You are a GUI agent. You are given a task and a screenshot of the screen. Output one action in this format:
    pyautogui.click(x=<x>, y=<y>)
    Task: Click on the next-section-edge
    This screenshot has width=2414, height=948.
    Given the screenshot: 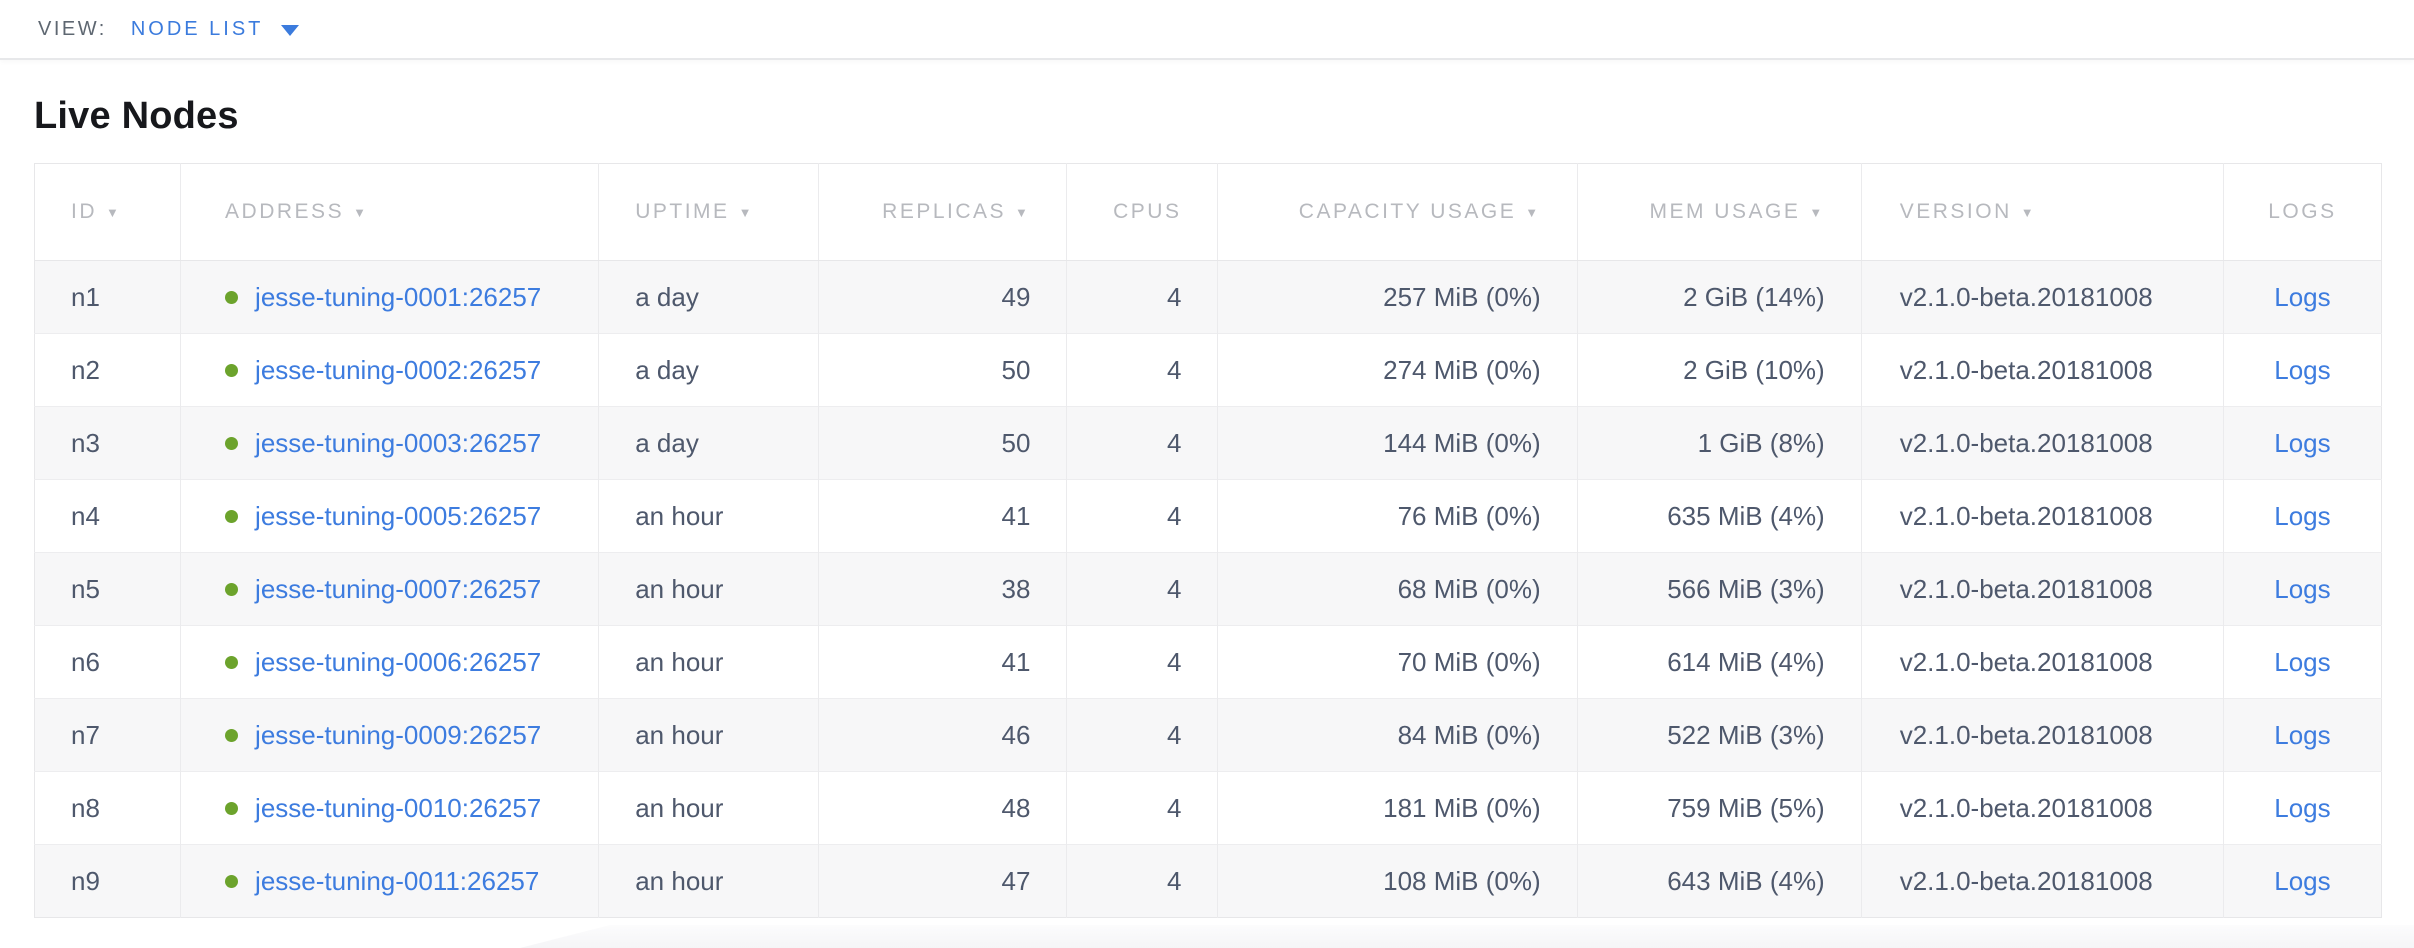 What is the action you would take?
    pyautogui.click(x=1467, y=936)
    